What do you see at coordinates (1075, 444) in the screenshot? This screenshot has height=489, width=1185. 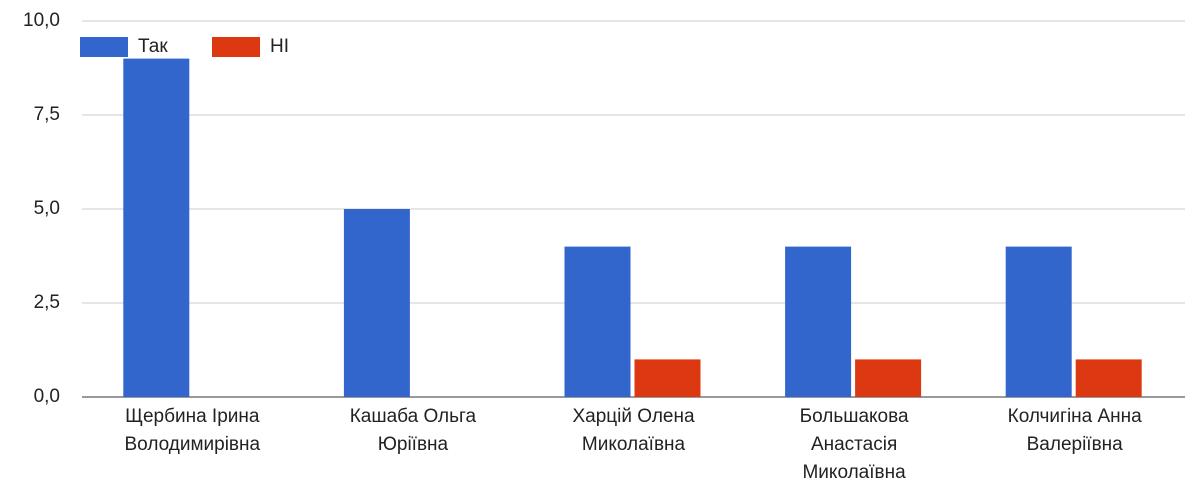 I see `x-tick-label: Валеріївна` at bounding box center [1075, 444].